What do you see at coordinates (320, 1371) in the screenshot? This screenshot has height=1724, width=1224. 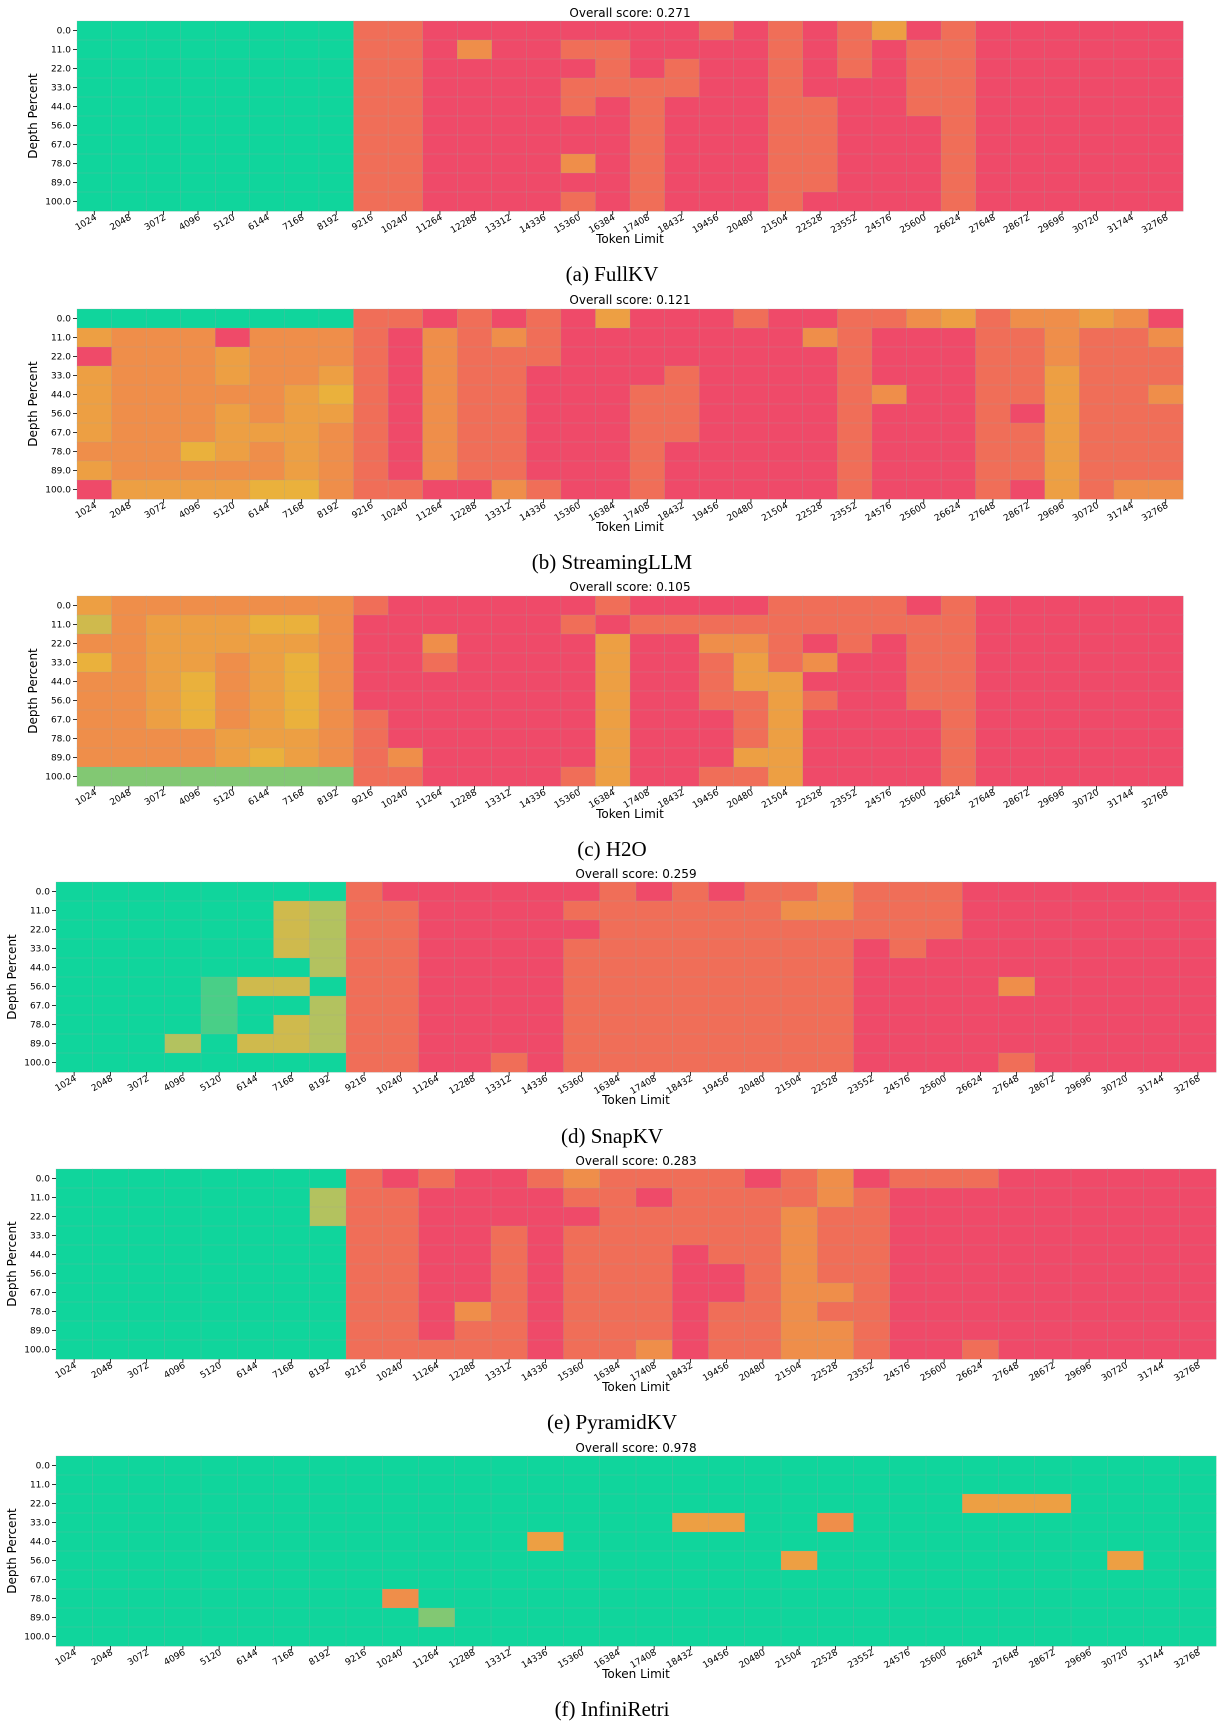 I see `x-tick-label: 8192` at bounding box center [320, 1371].